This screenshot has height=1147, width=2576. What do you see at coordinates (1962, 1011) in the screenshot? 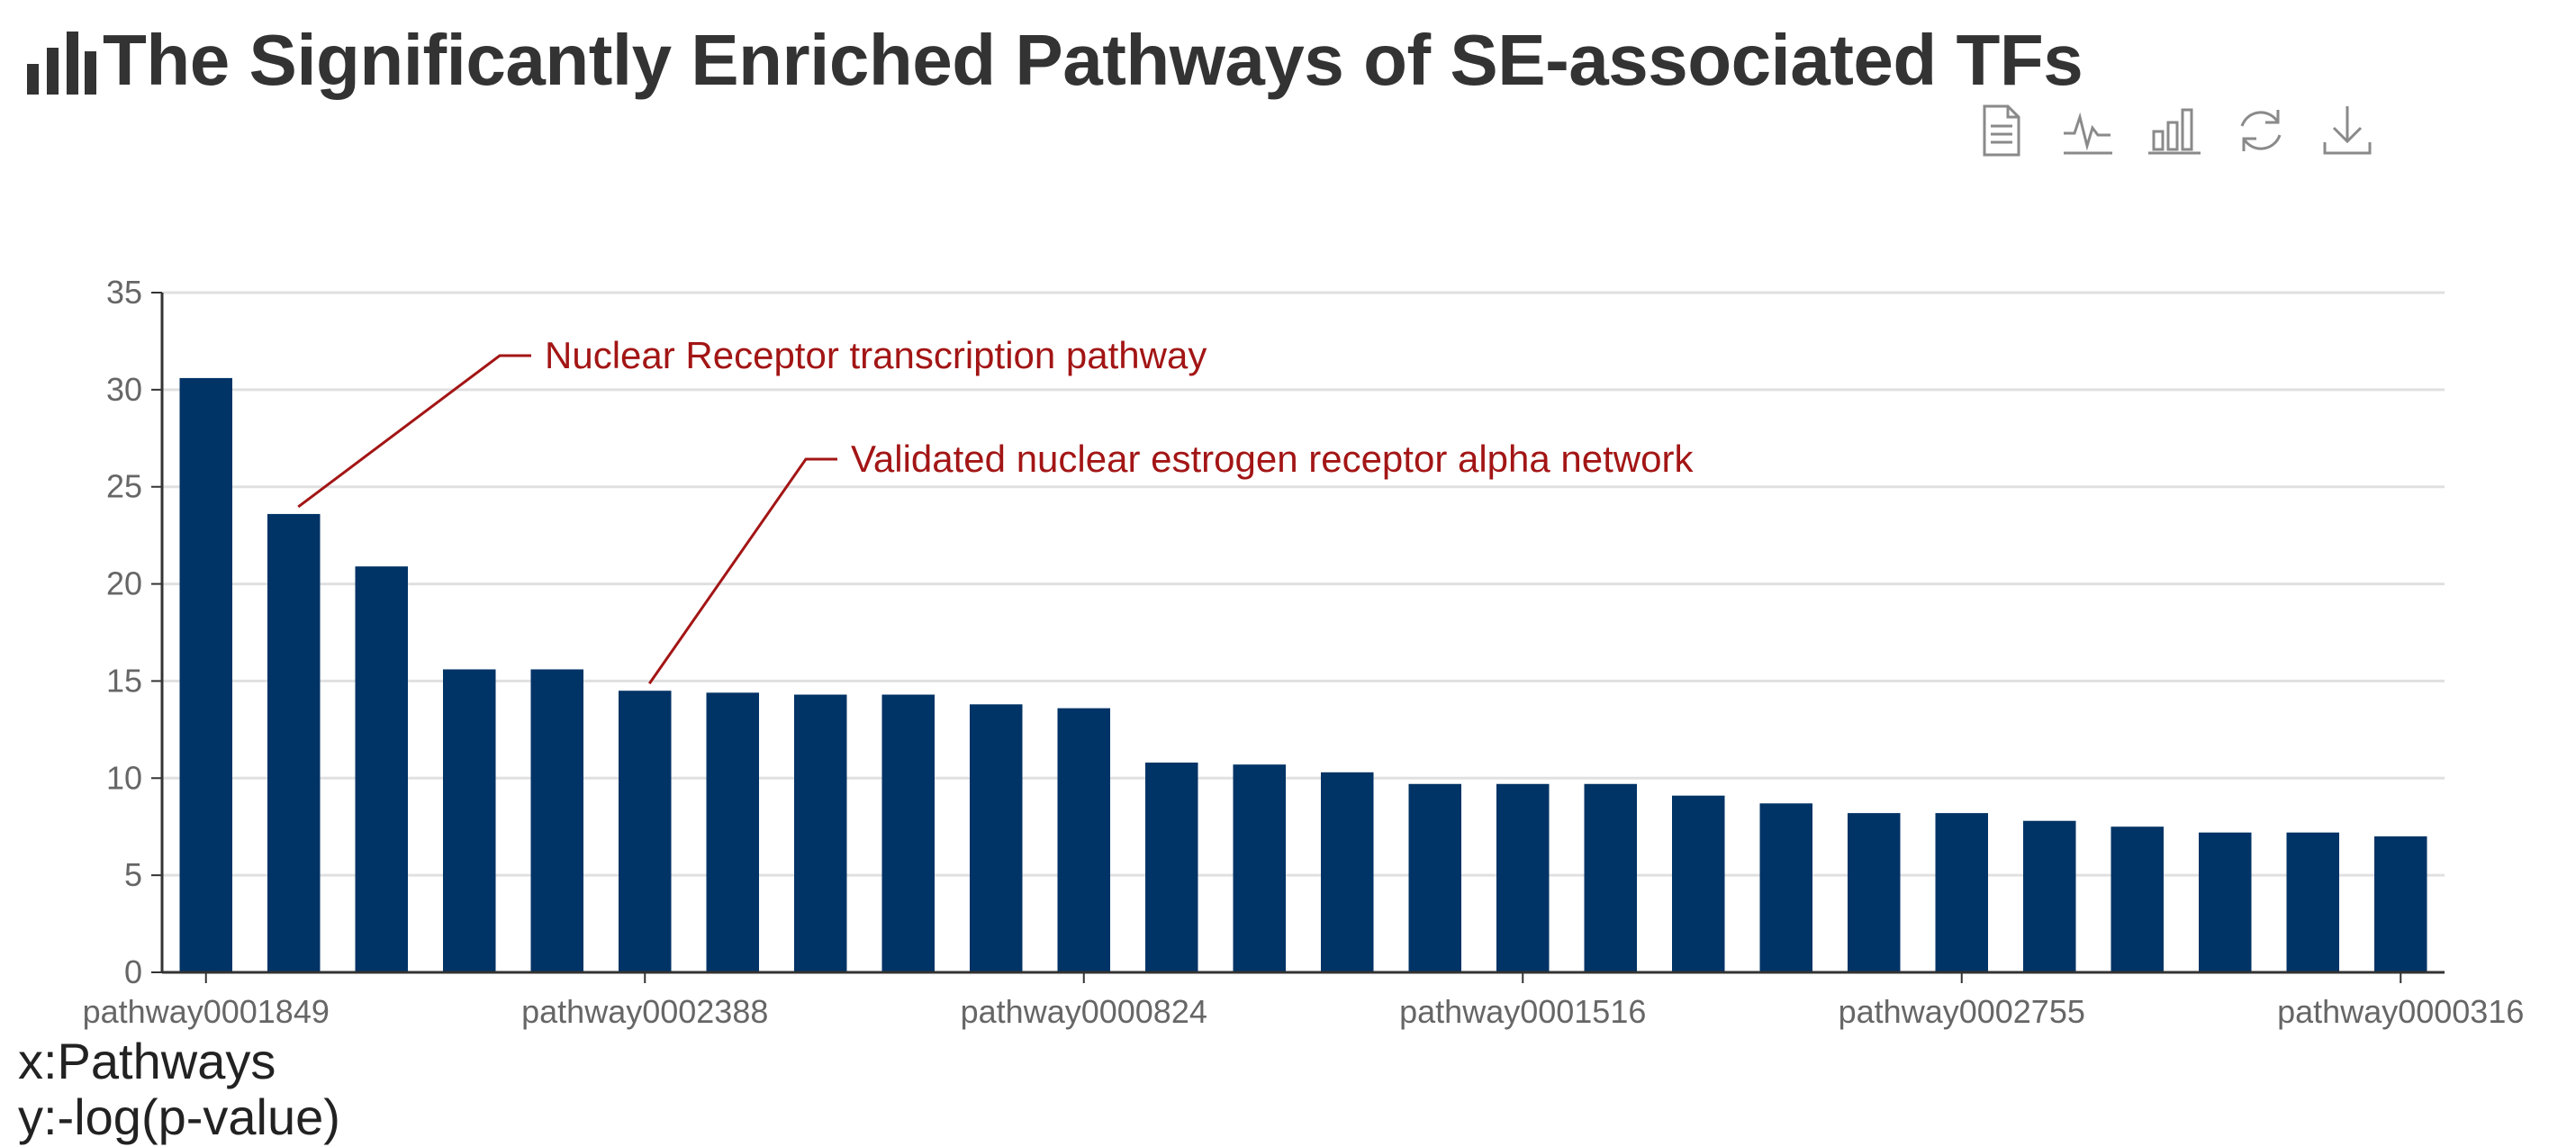
I see `x-tick-label: pathway0002755` at bounding box center [1962, 1011].